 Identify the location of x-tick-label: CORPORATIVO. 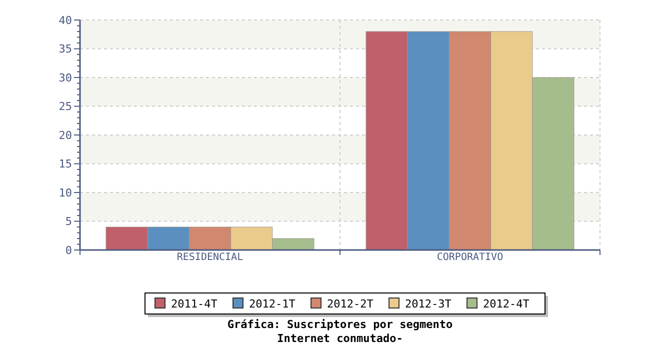
(470, 257).